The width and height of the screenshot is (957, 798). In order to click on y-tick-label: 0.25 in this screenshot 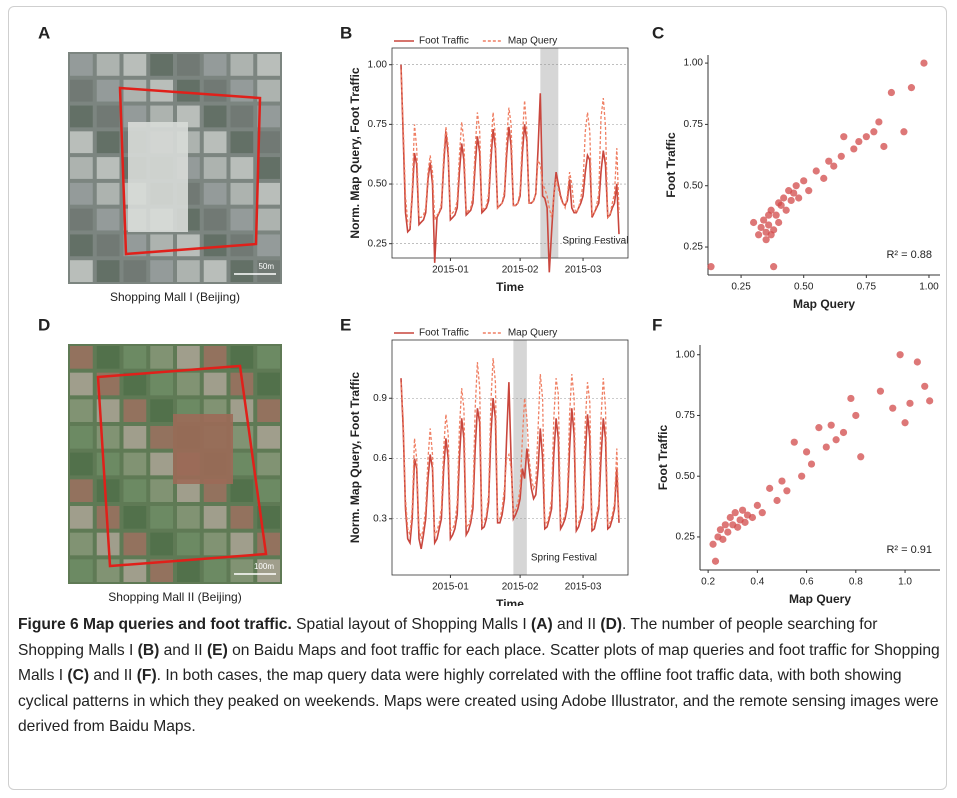, I will do `click(378, 243)`.